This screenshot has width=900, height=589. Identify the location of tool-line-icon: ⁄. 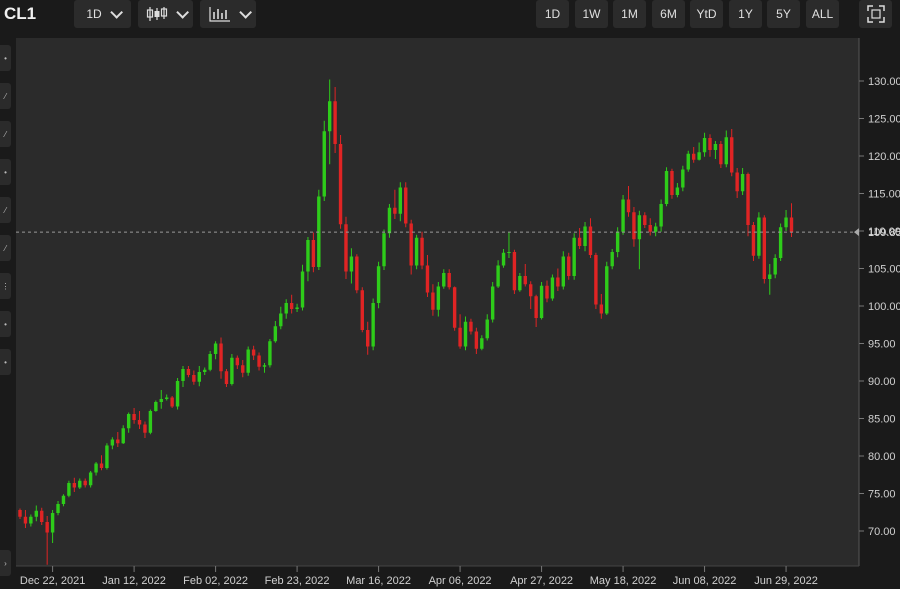
(5, 96).